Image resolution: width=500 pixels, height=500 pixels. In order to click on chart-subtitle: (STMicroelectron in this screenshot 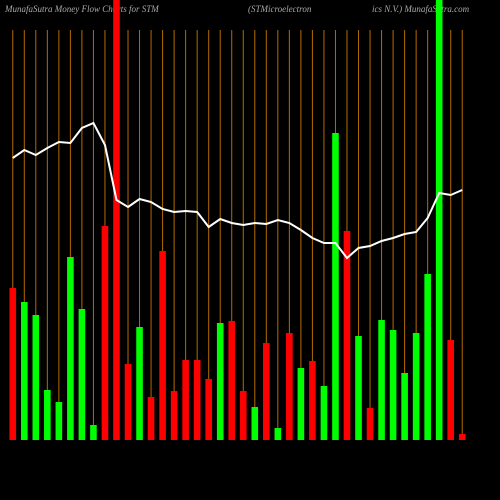, I will do `click(280, 9)`.